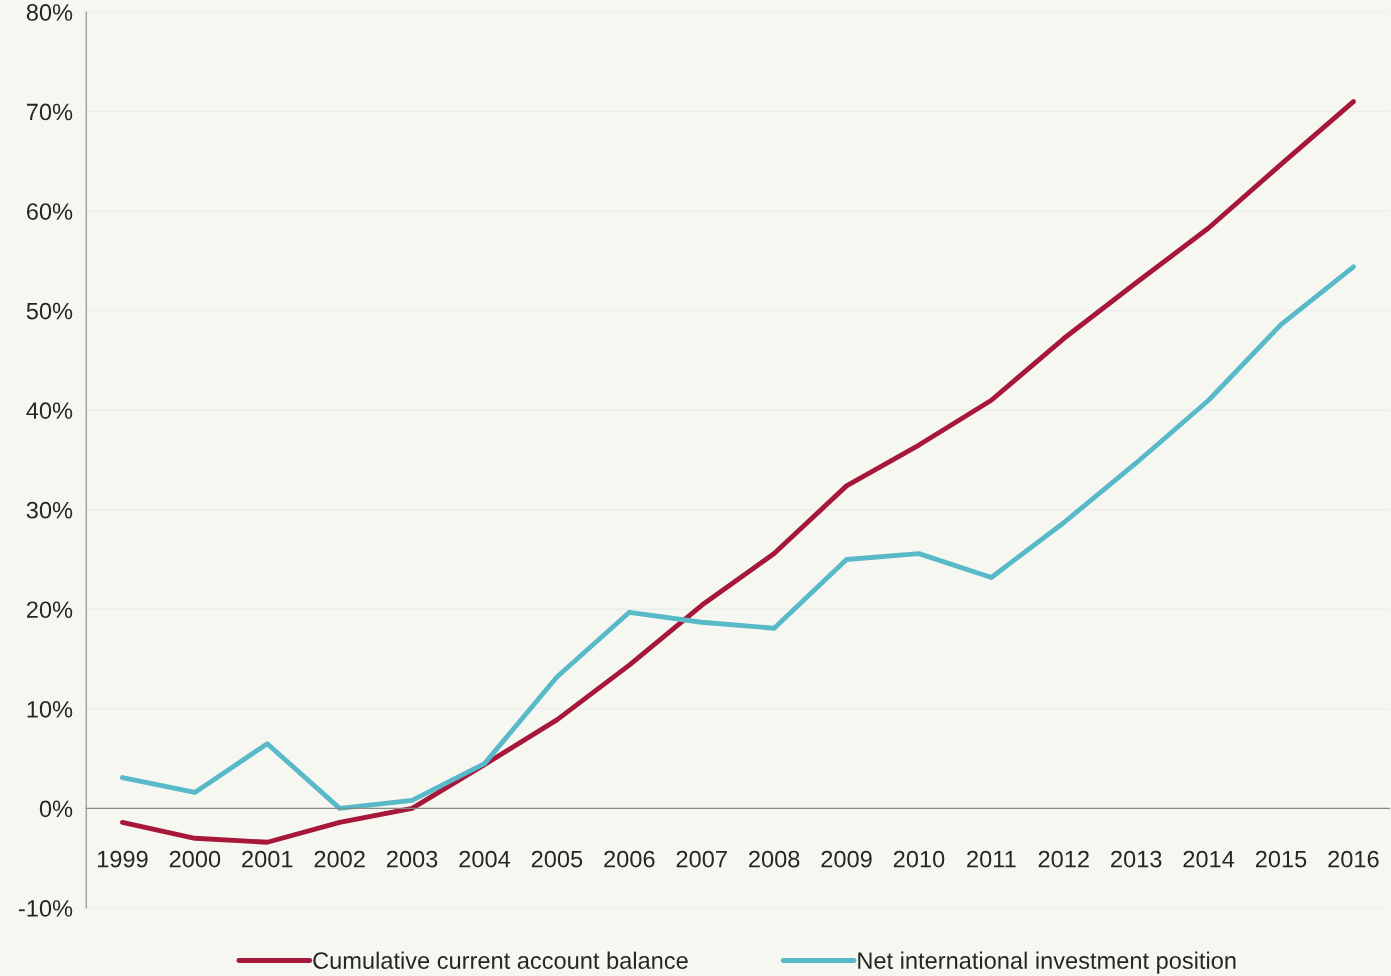  What do you see at coordinates (701, 859) in the screenshot?
I see `x-tick-label: 2007` at bounding box center [701, 859].